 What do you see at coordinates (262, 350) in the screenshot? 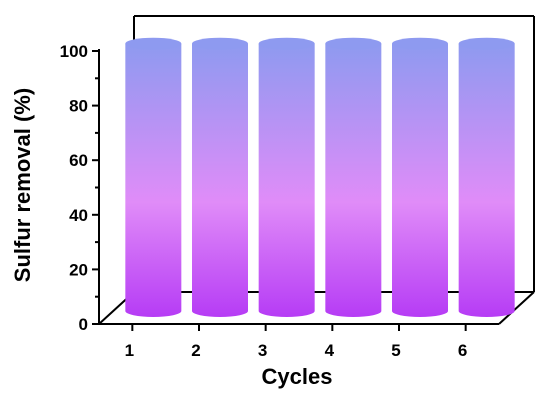
I see `x-tick-label: 3` at bounding box center [262, 350].